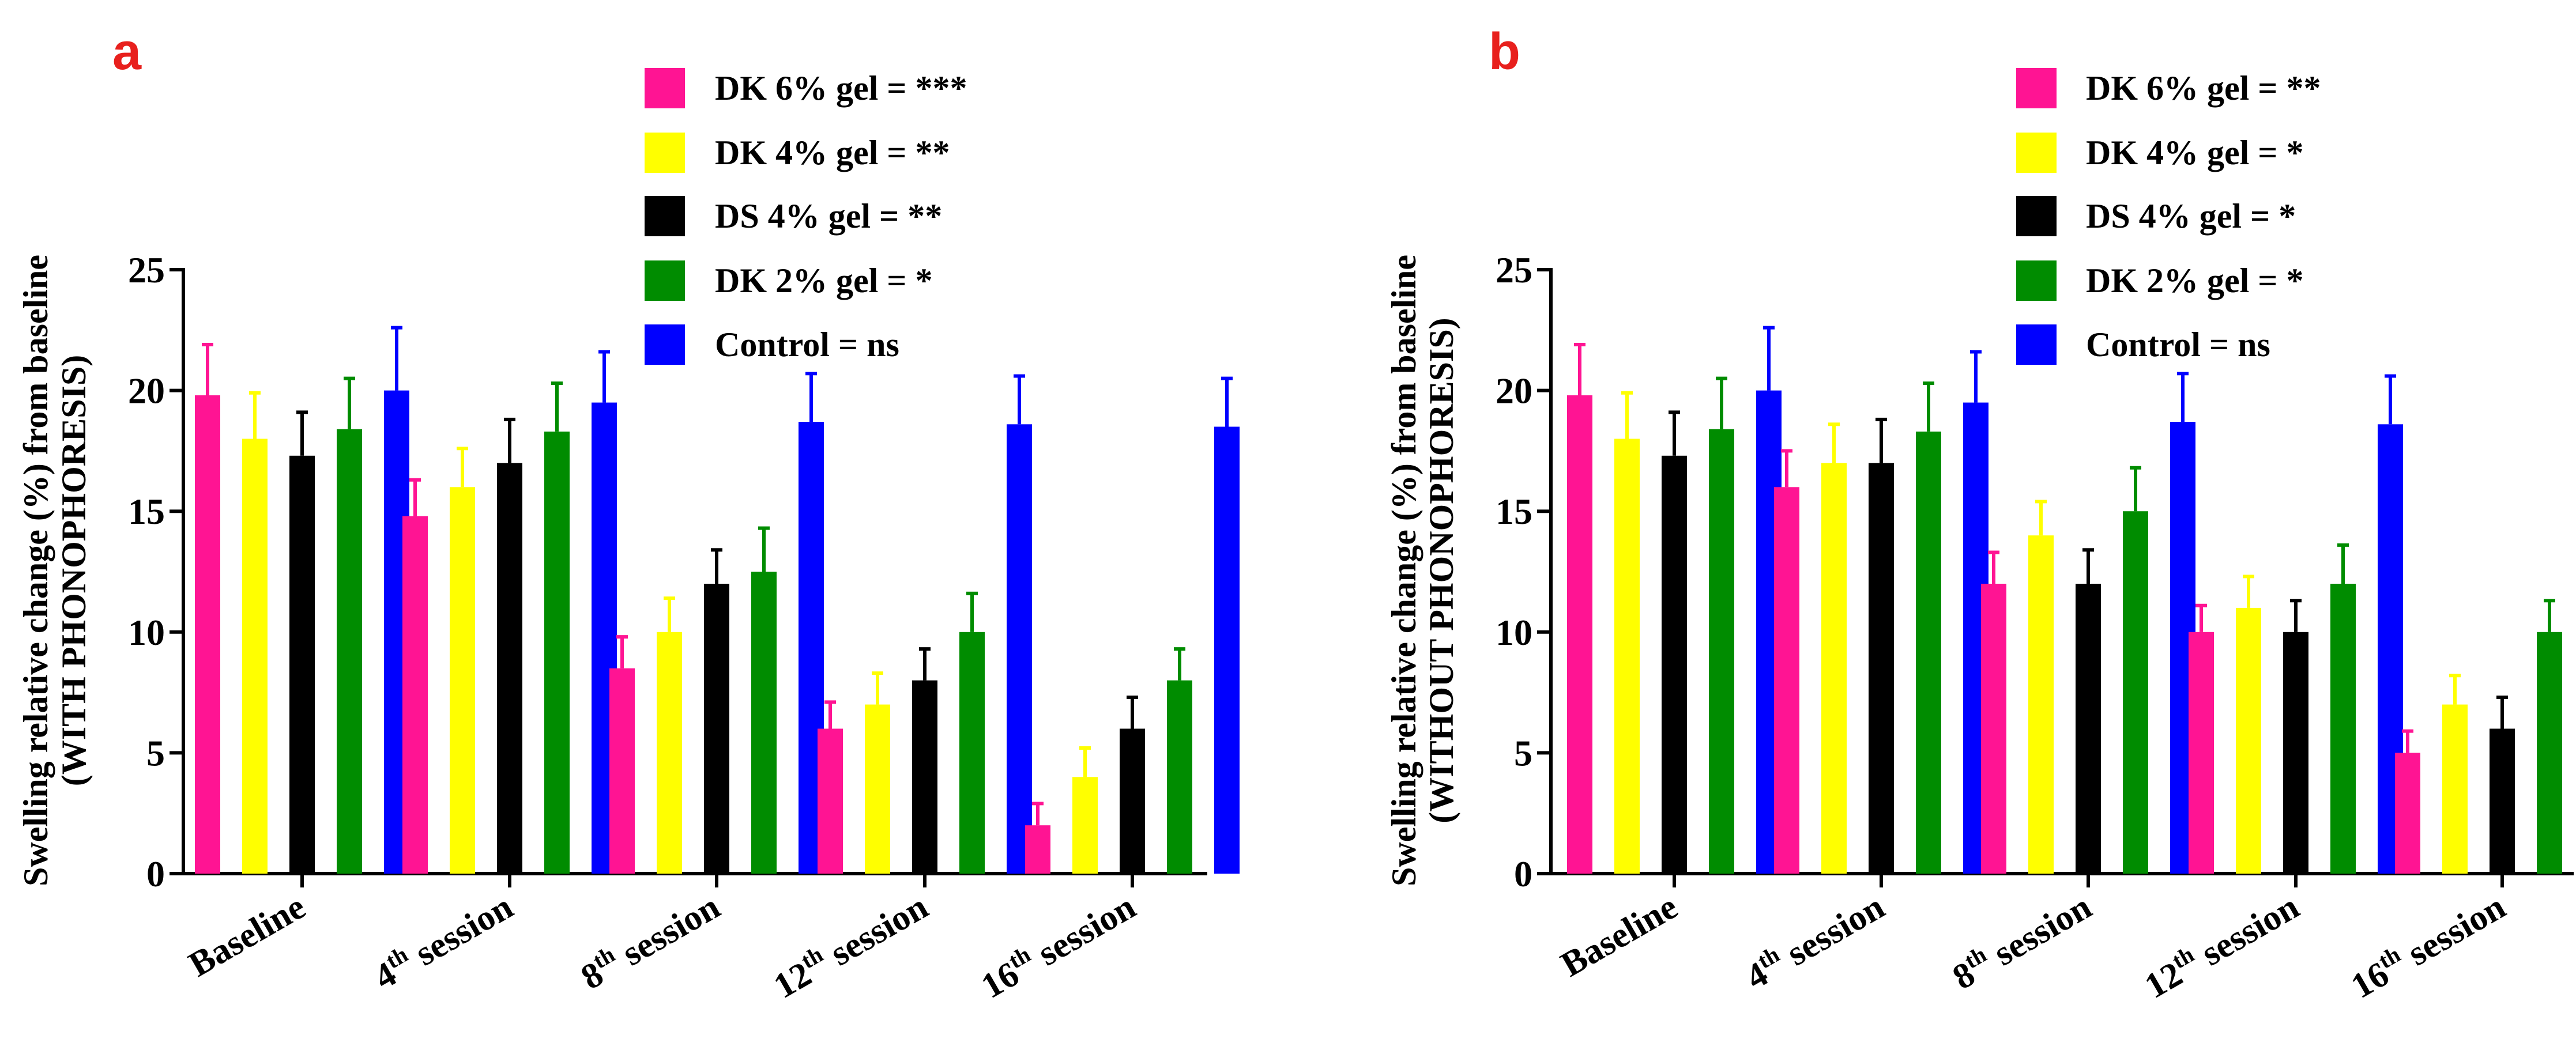 The image size is (2576, 1054). I want to click on y-axis-label: (WITHOUT PHONOPHORESIS), so click(1441, 570).